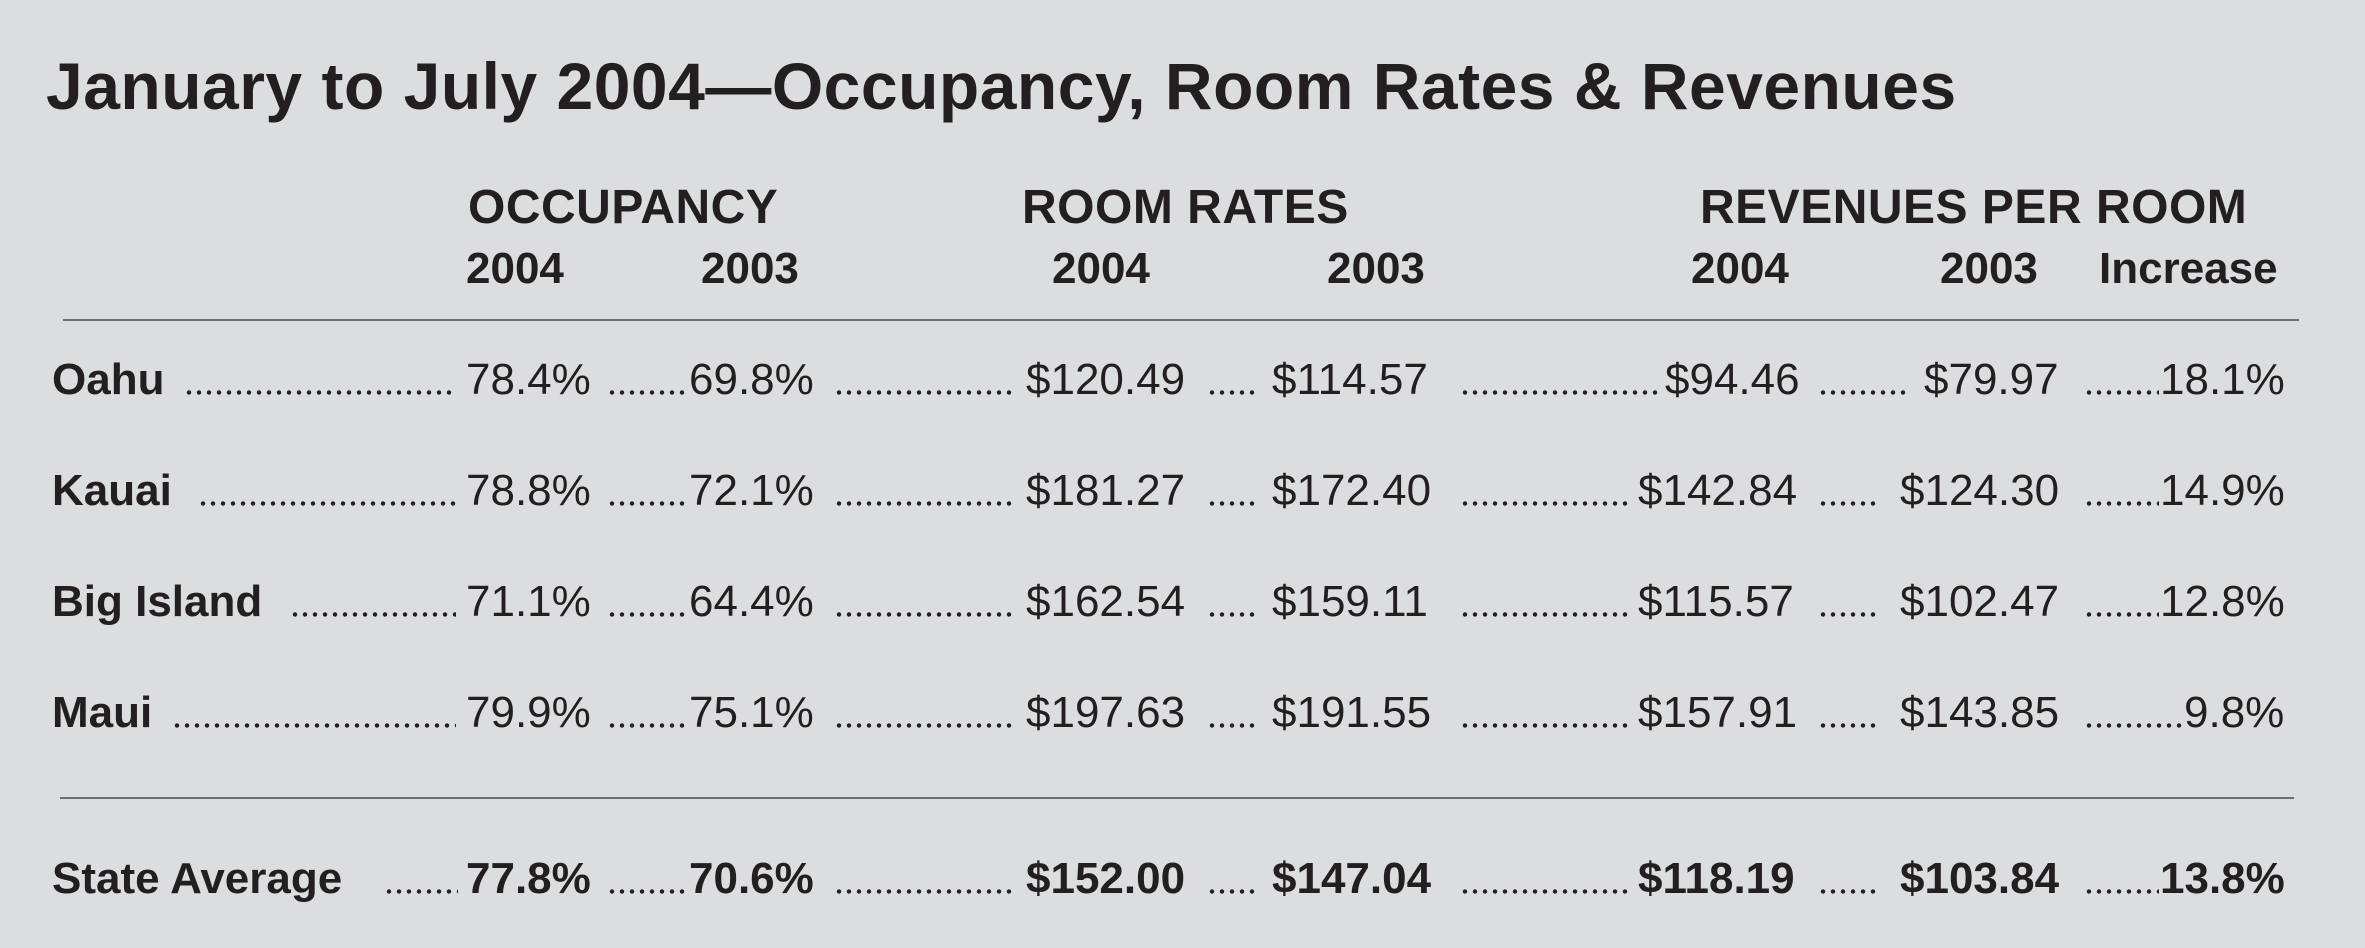 The height and width of the screenshot is (948, 2365). Describe the element at coordinates (1101, 268) in the screenshot. I see `column-header-room-rates-2004: 2004` at that location.